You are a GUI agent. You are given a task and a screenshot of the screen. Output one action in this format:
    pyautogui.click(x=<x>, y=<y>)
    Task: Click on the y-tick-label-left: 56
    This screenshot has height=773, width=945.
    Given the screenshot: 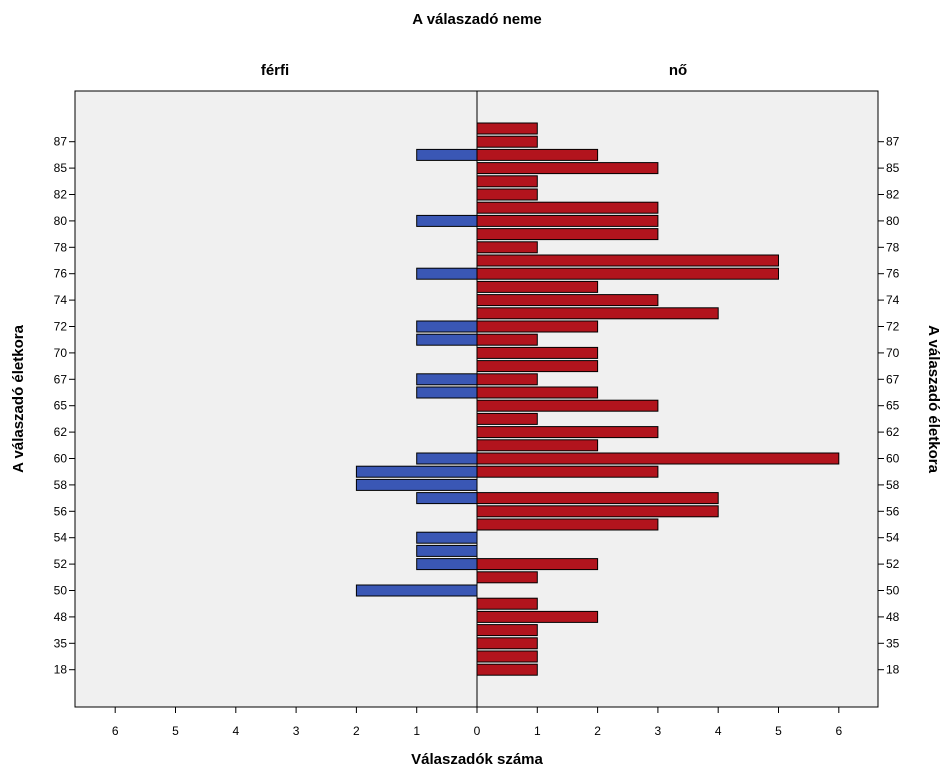 What is the action you would take?
    pyautogui.click(x=61, y=511)
    